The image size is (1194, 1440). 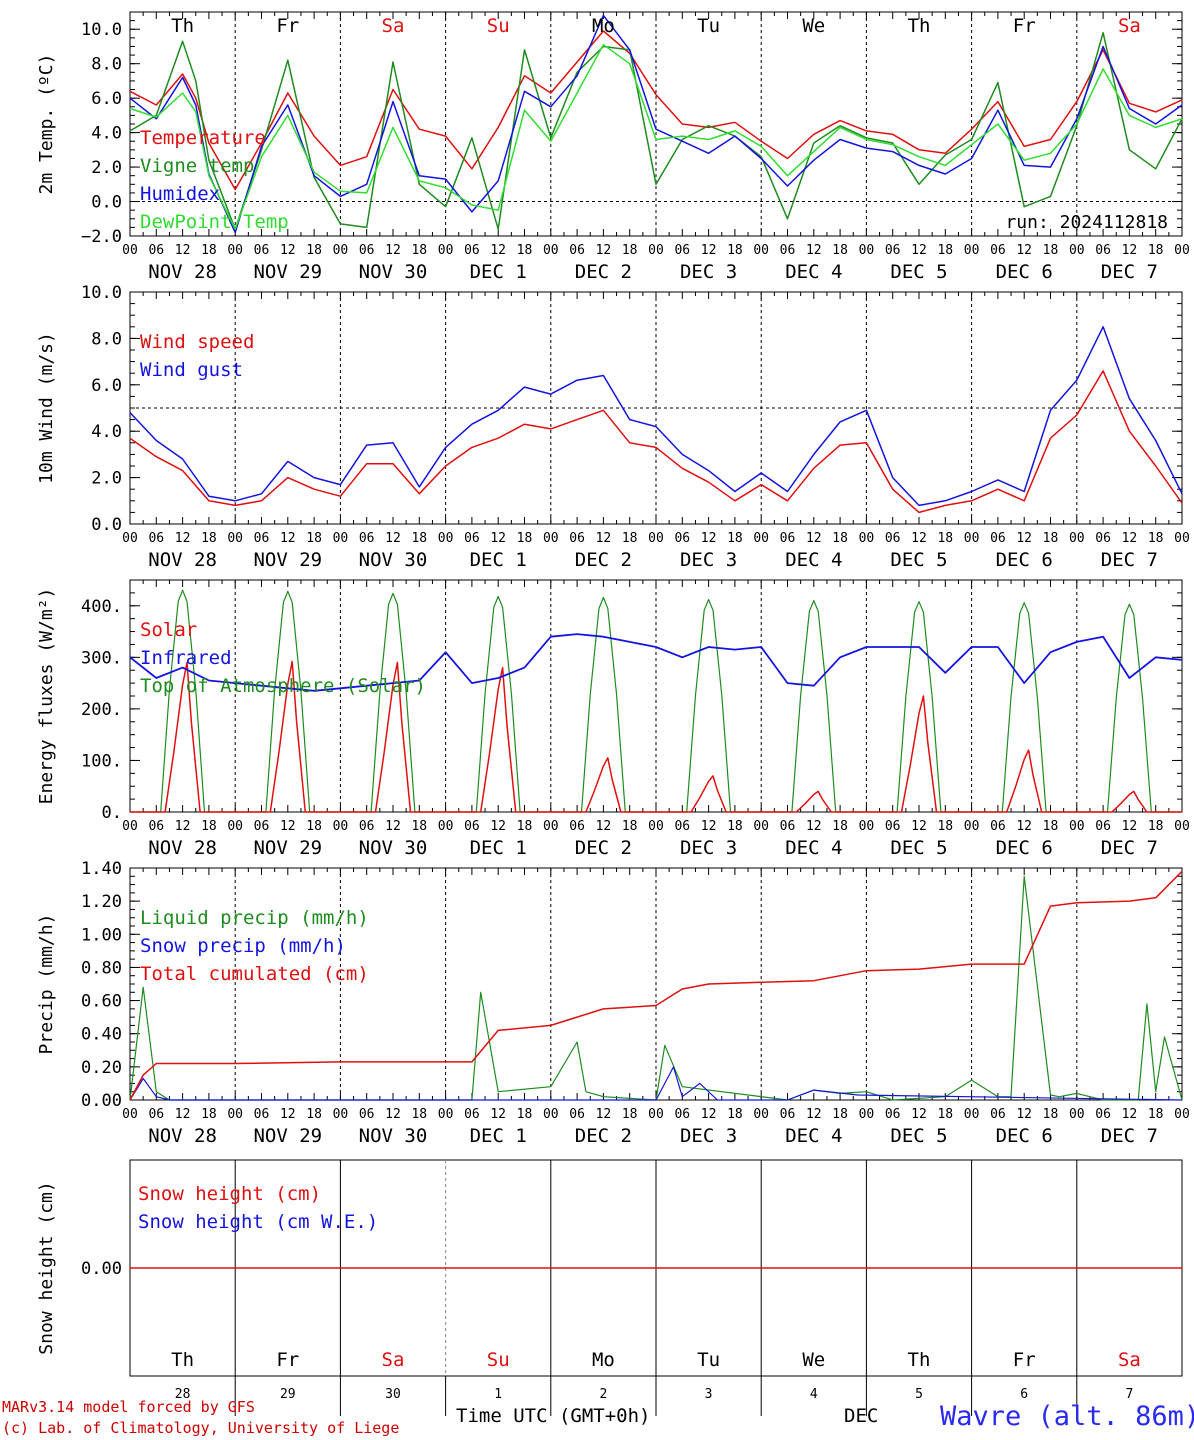 What do you see at coordinates (1129, 26) in the screenshot?
I see `weekday-label: Sa` at bounding box center [1129, 26].